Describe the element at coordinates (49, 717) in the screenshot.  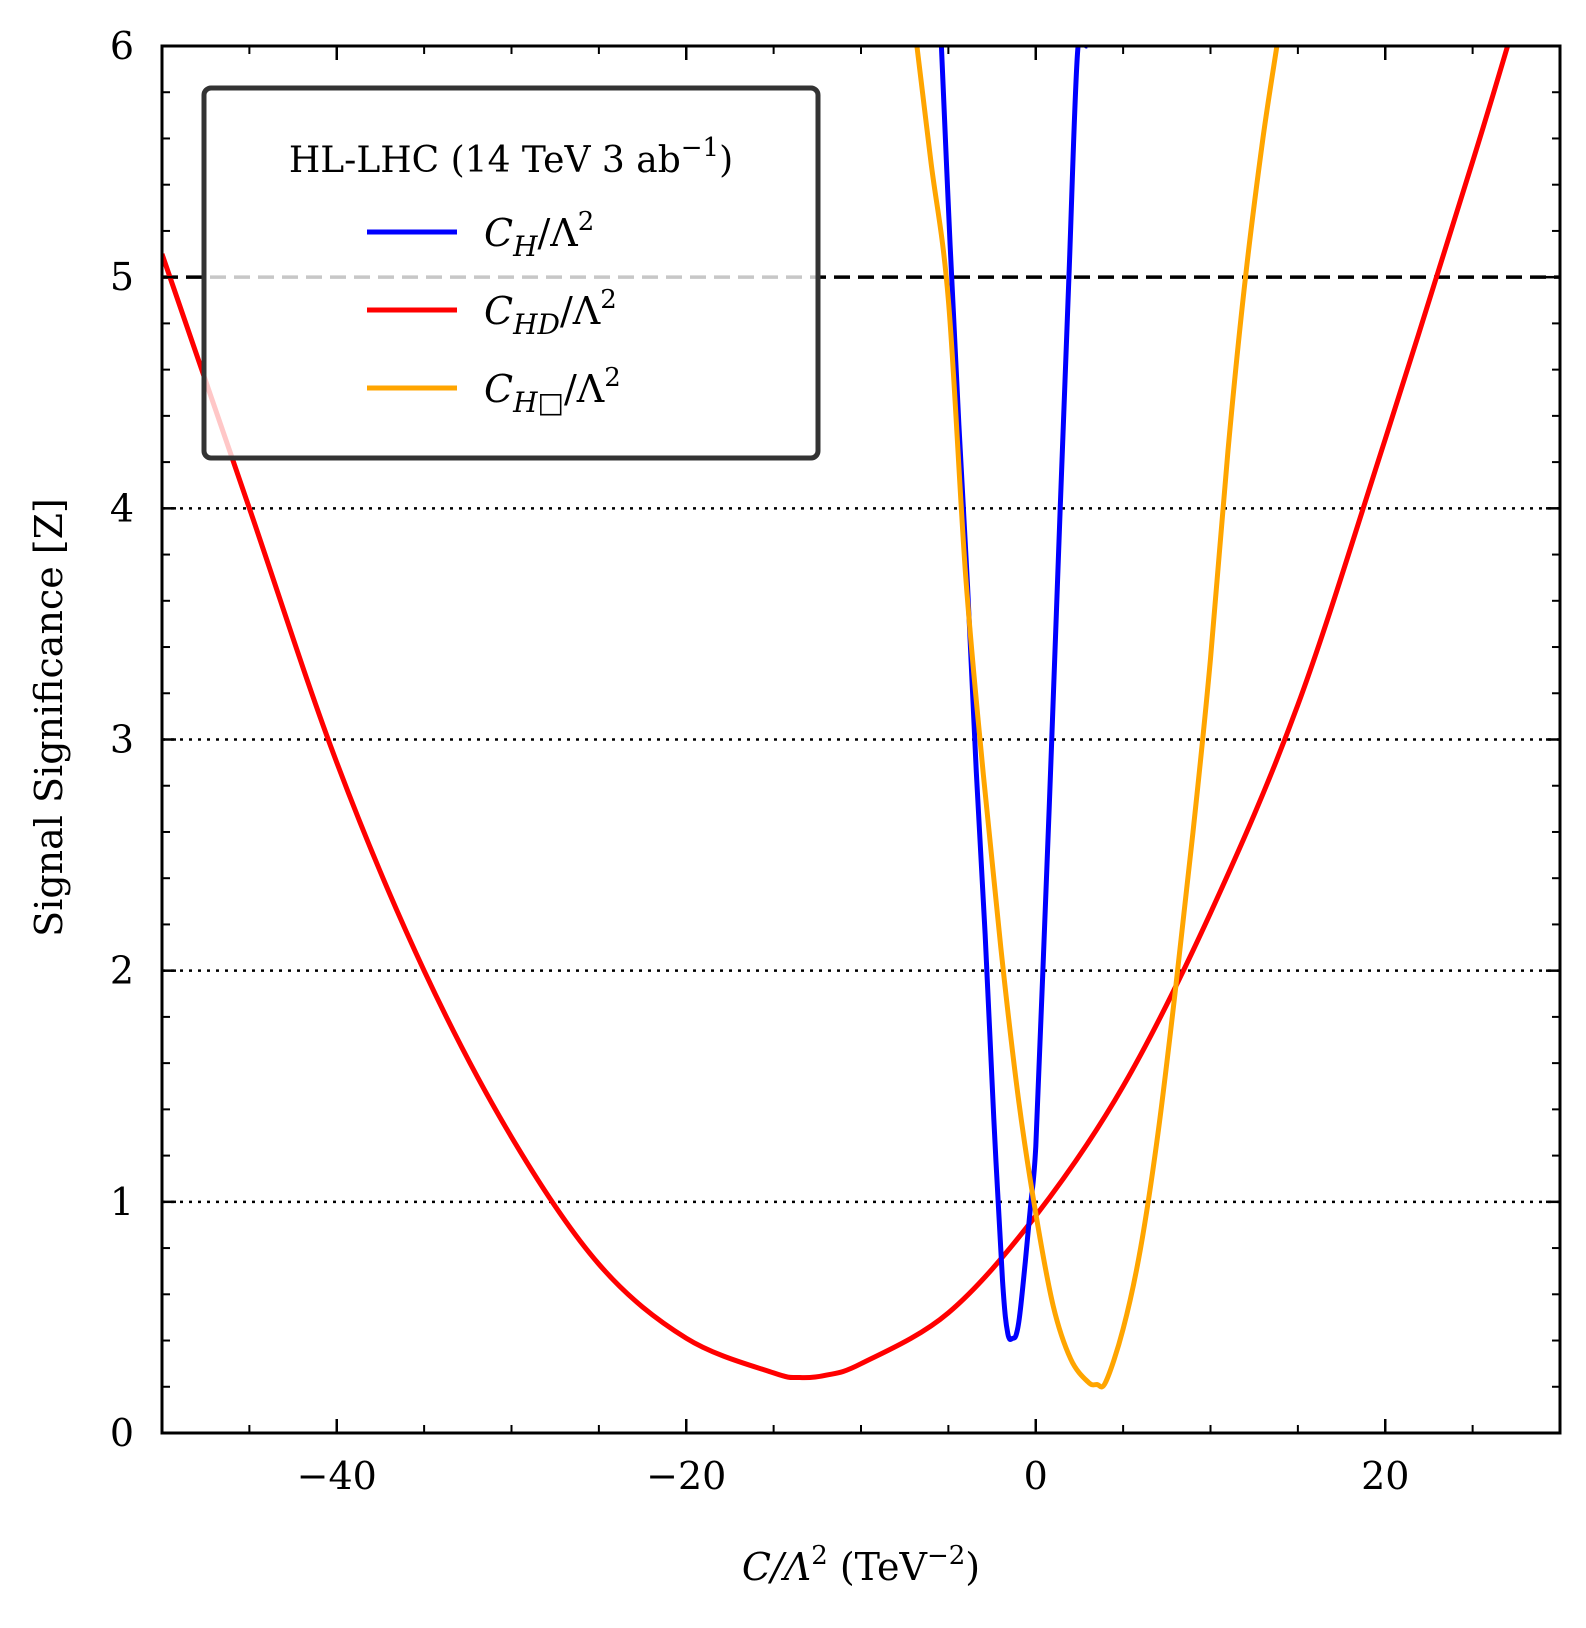
I see `y-axis-label: Signal Significance [Z]` at that location.